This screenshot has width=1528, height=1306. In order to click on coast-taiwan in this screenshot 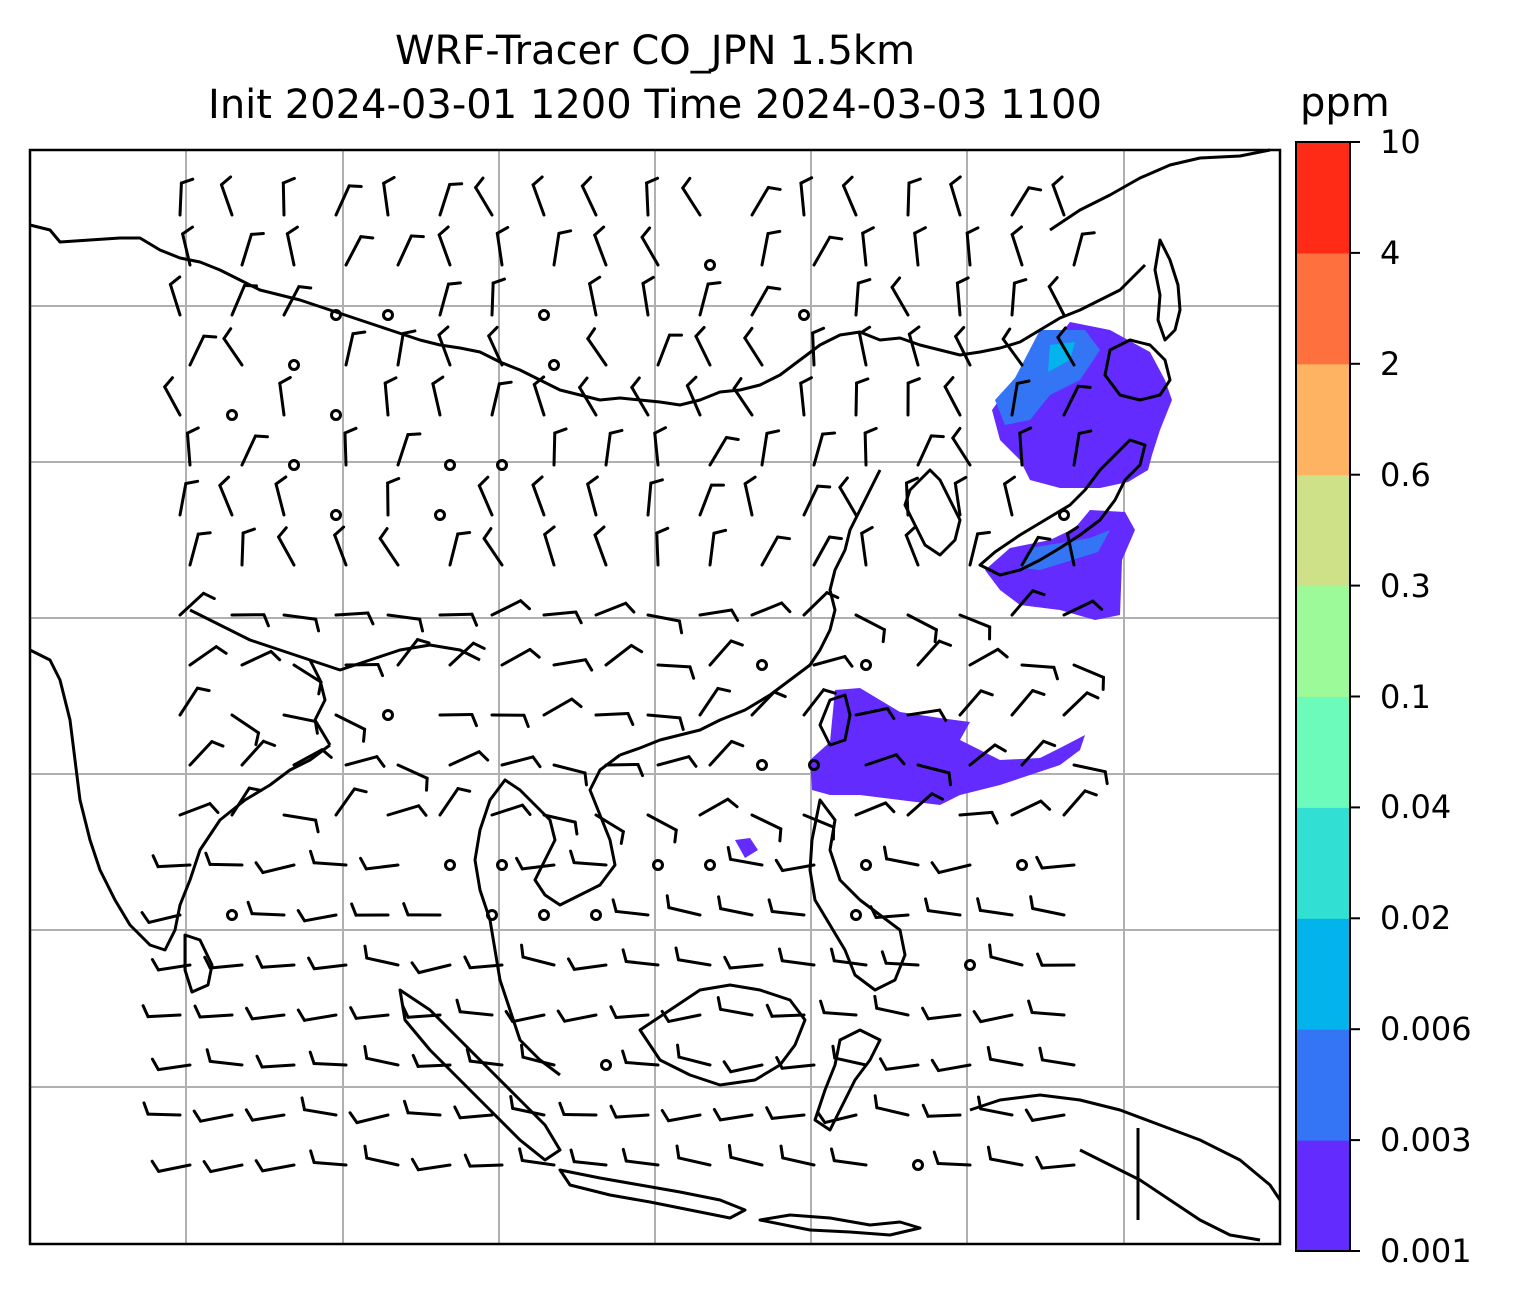, I will do `click(835, 720)`.